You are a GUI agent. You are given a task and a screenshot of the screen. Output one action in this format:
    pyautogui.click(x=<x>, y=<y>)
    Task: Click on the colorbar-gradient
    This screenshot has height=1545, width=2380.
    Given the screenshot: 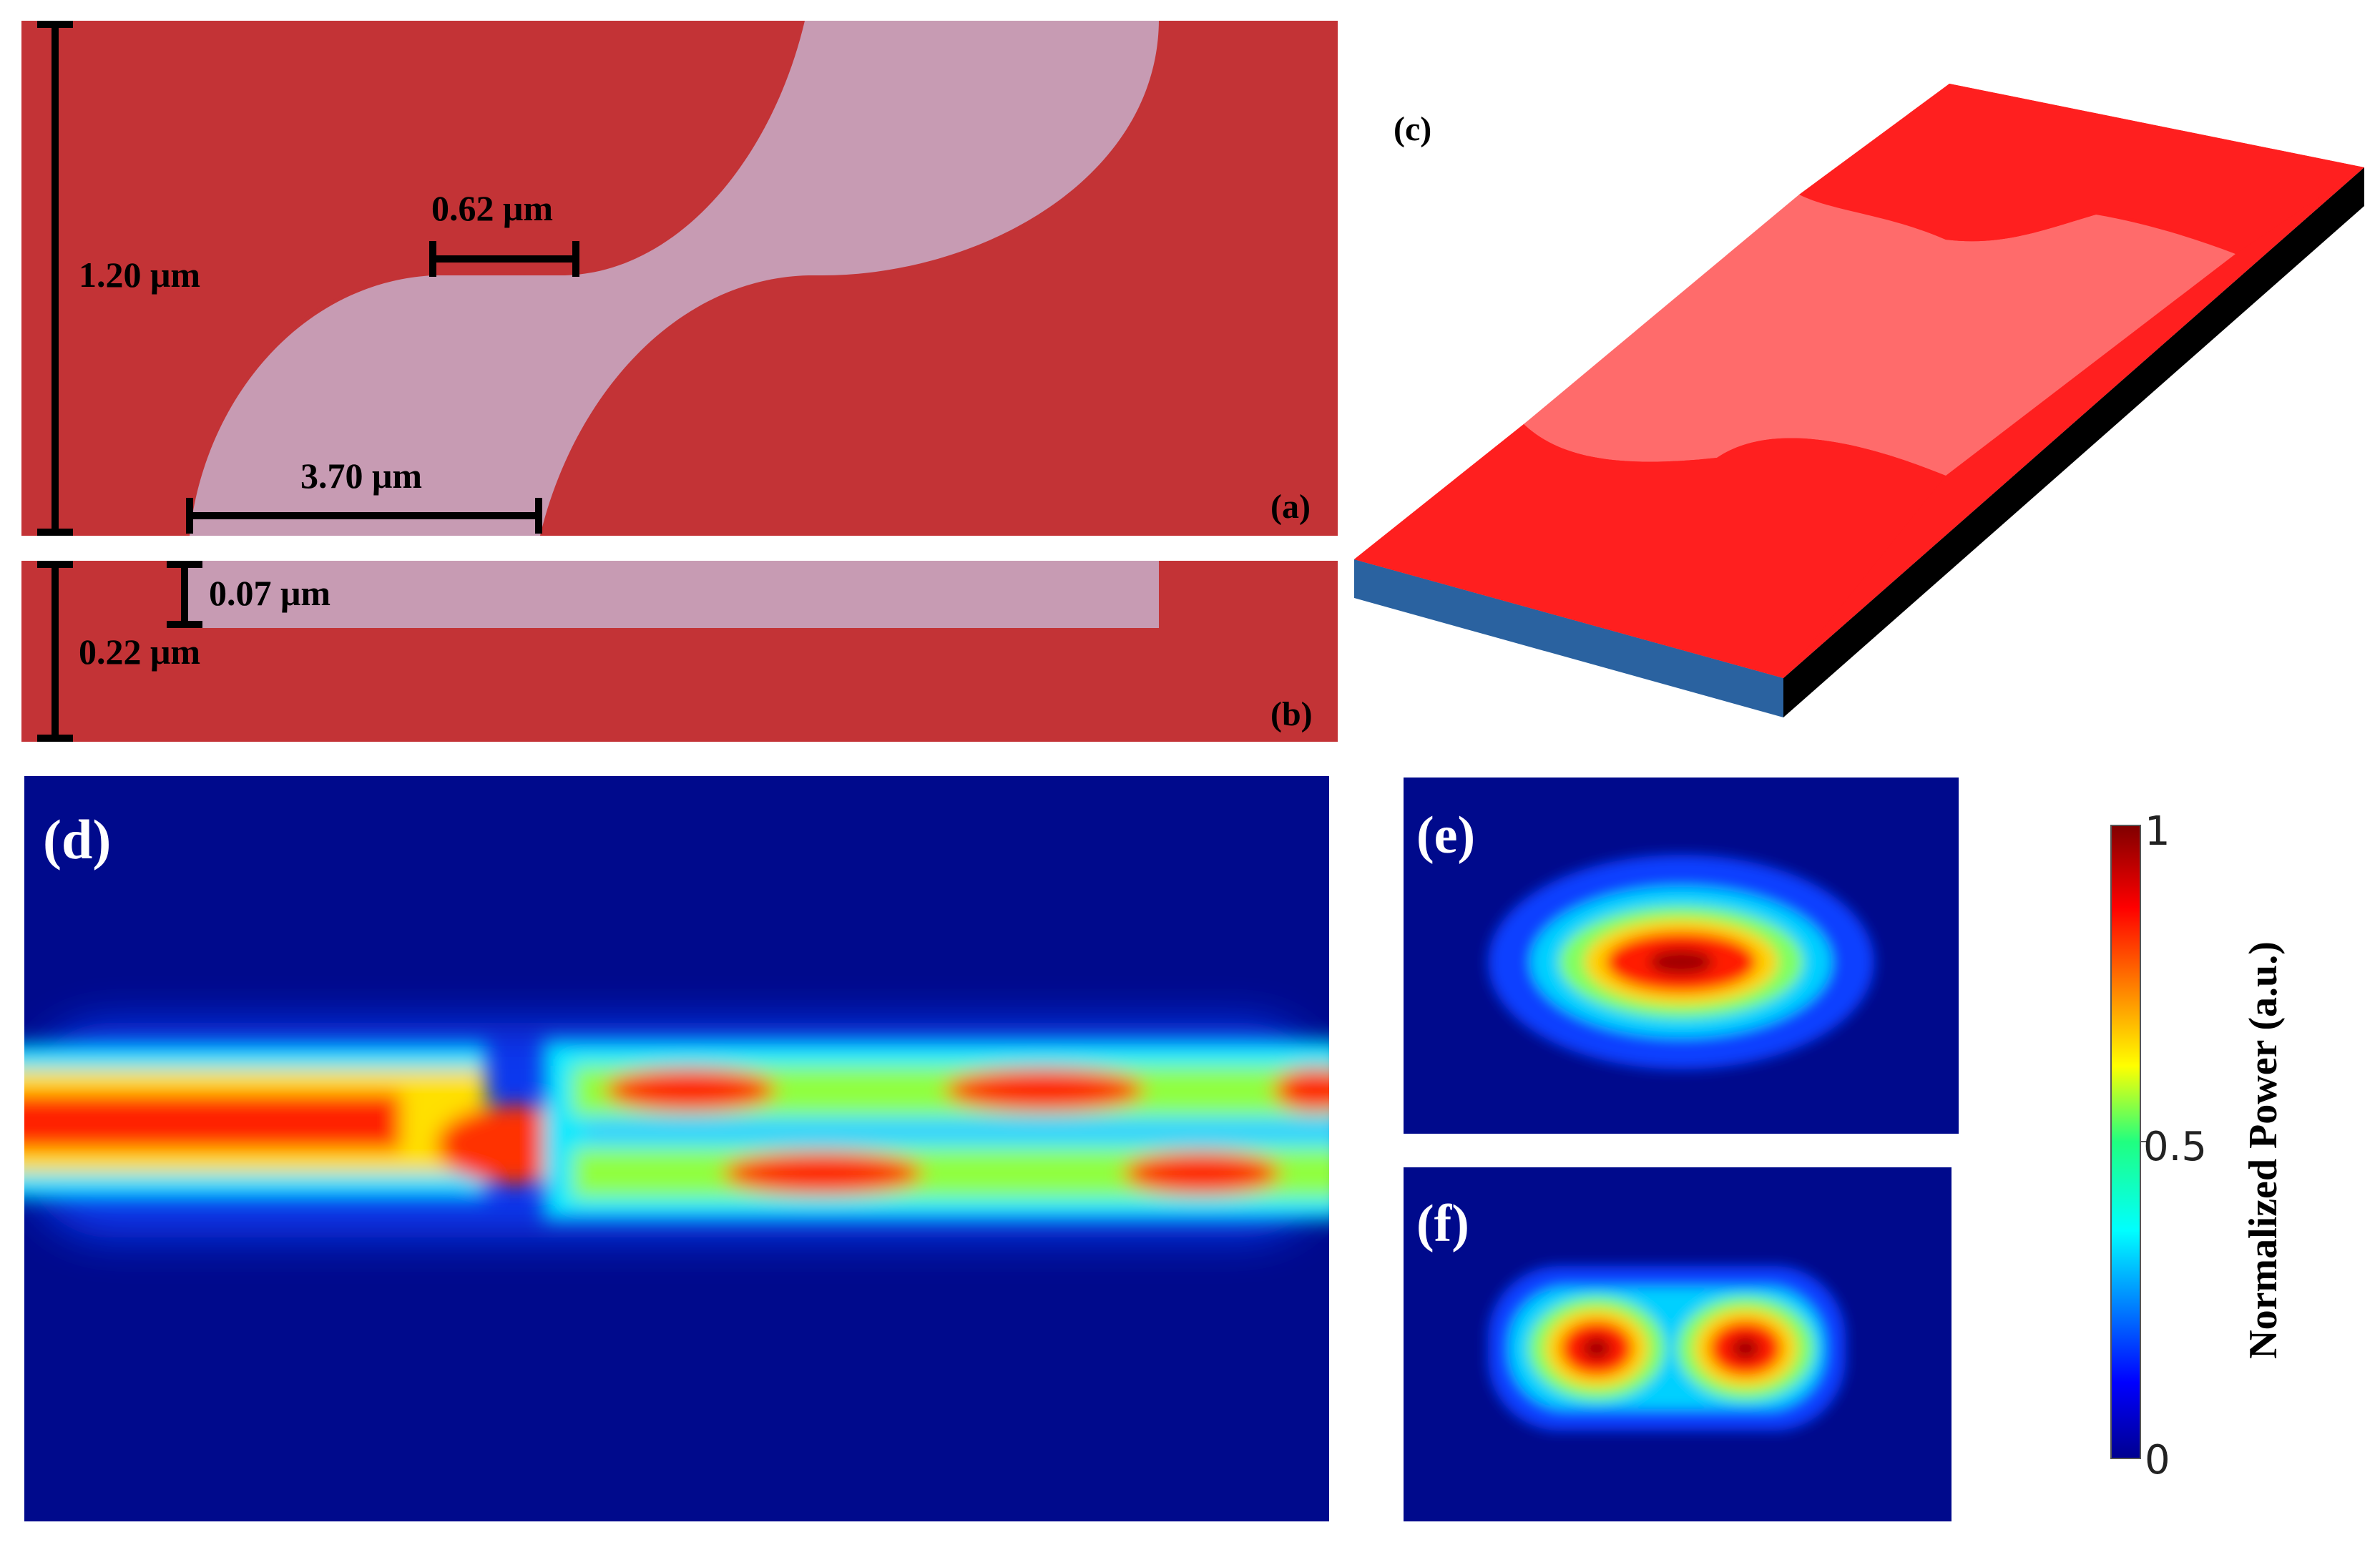 What is the action you would take?
    pyautogui.click(x=2125, y=1142)
    